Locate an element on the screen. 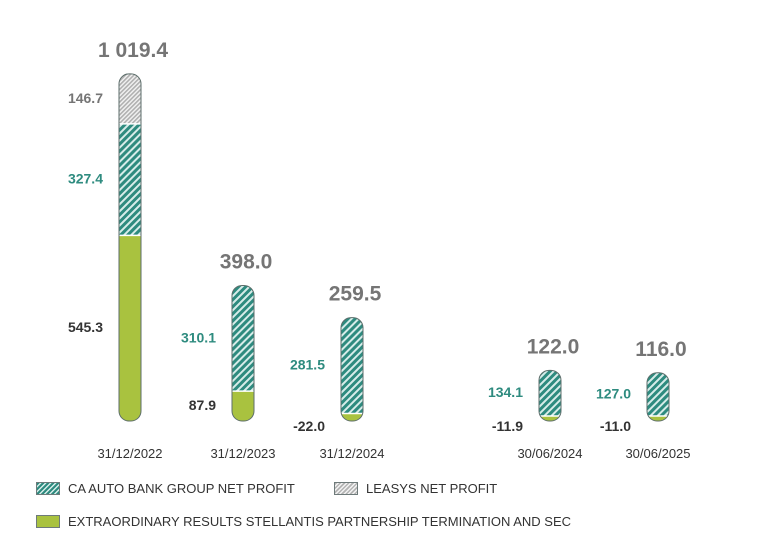 The image size is (778, 540). data-label-extraordinary: -22.0 is located at coordinates (309, 426).